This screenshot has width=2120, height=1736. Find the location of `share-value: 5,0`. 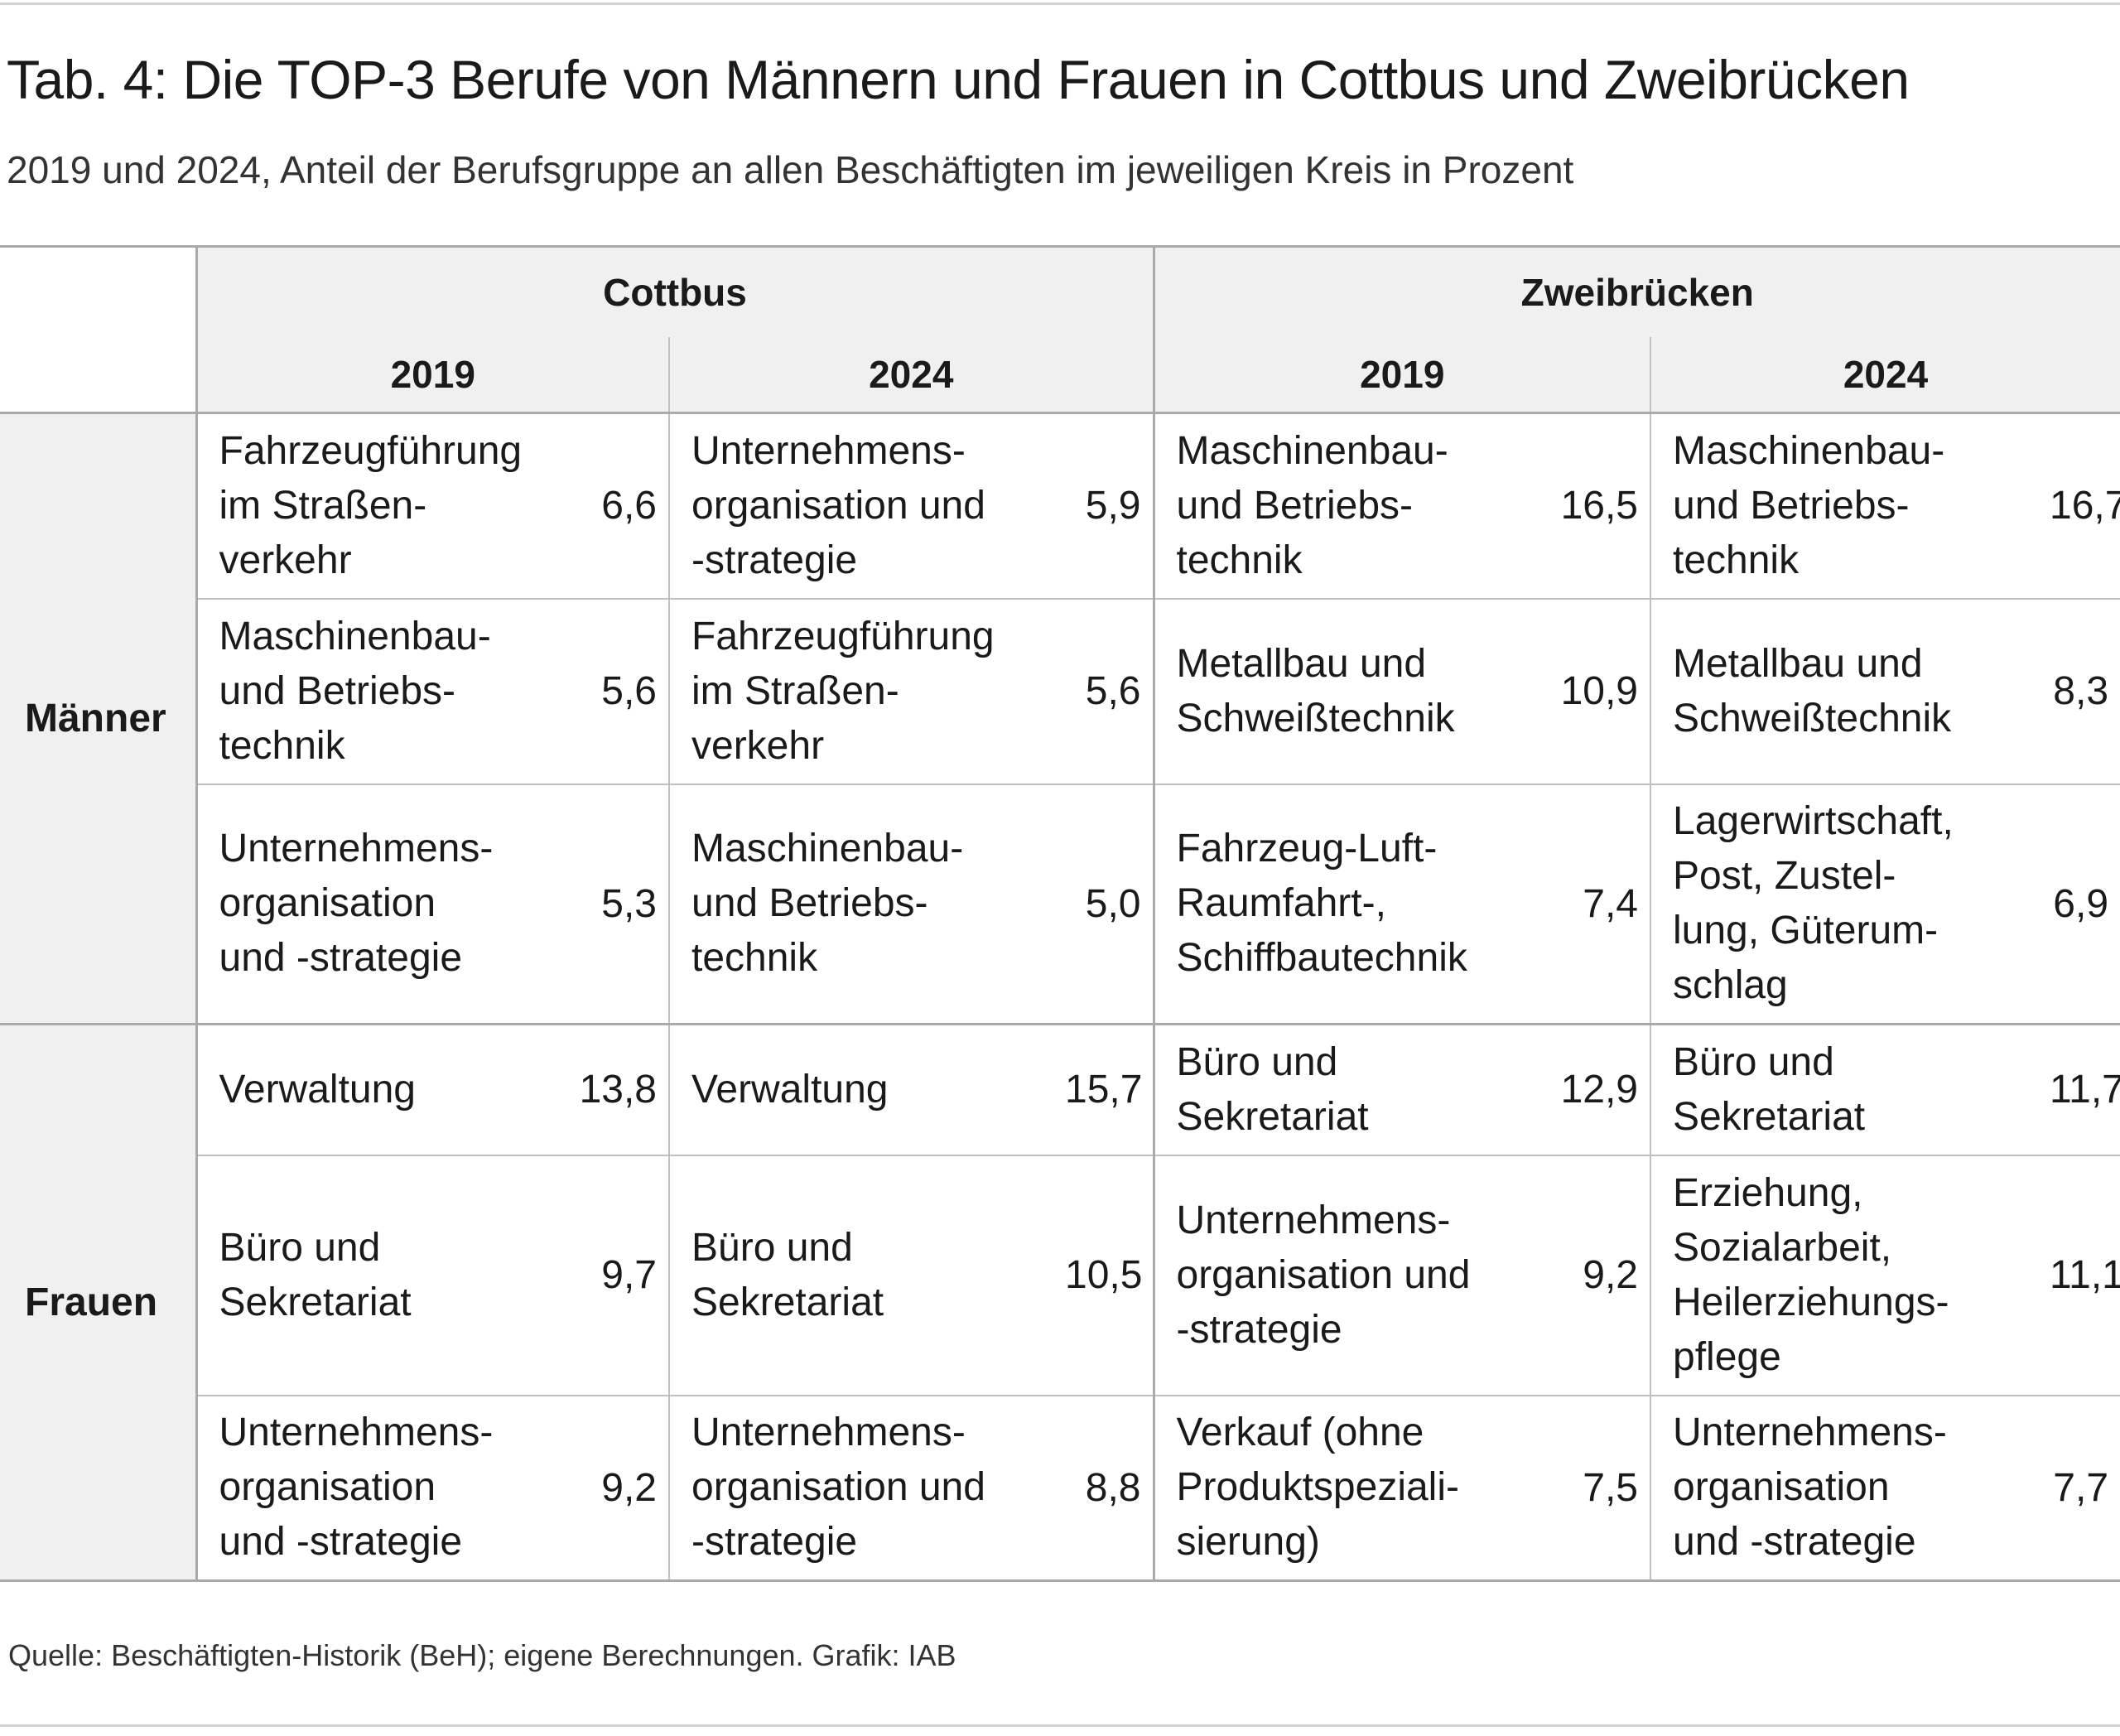

share-value: 5,0 is located at coordinates (1109, 905).